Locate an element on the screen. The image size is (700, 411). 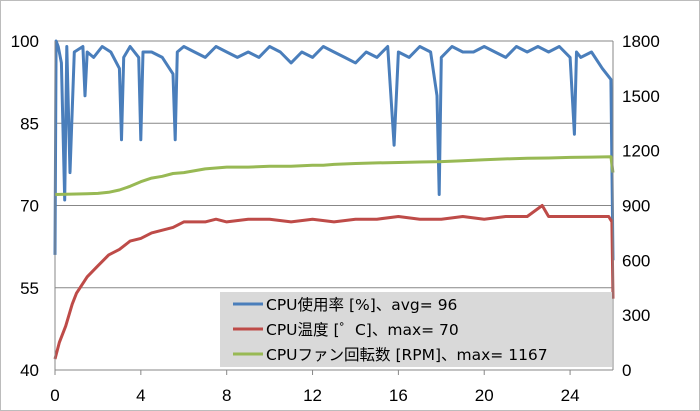
left-tick-label: 70 is located at coordinates (29, 206).